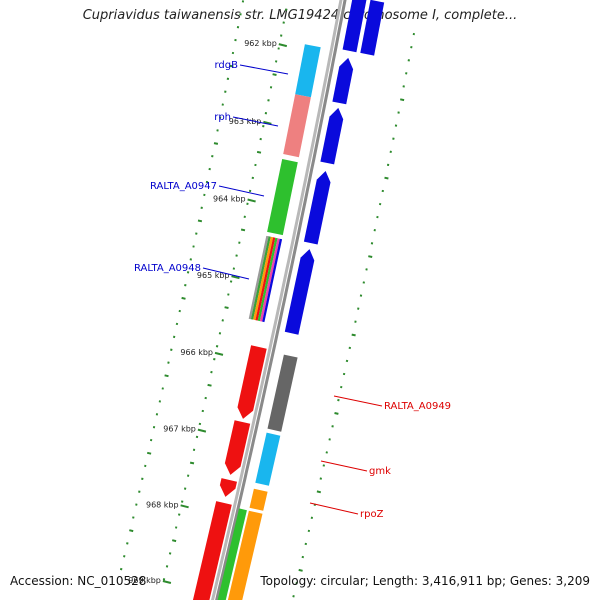 Image resolution: width=600 pixels, height=600 pixels. What do you see at coordinates (332, 136) in the screenshot?
I see `gene-rph-blue` at bounding box center [332, 136].